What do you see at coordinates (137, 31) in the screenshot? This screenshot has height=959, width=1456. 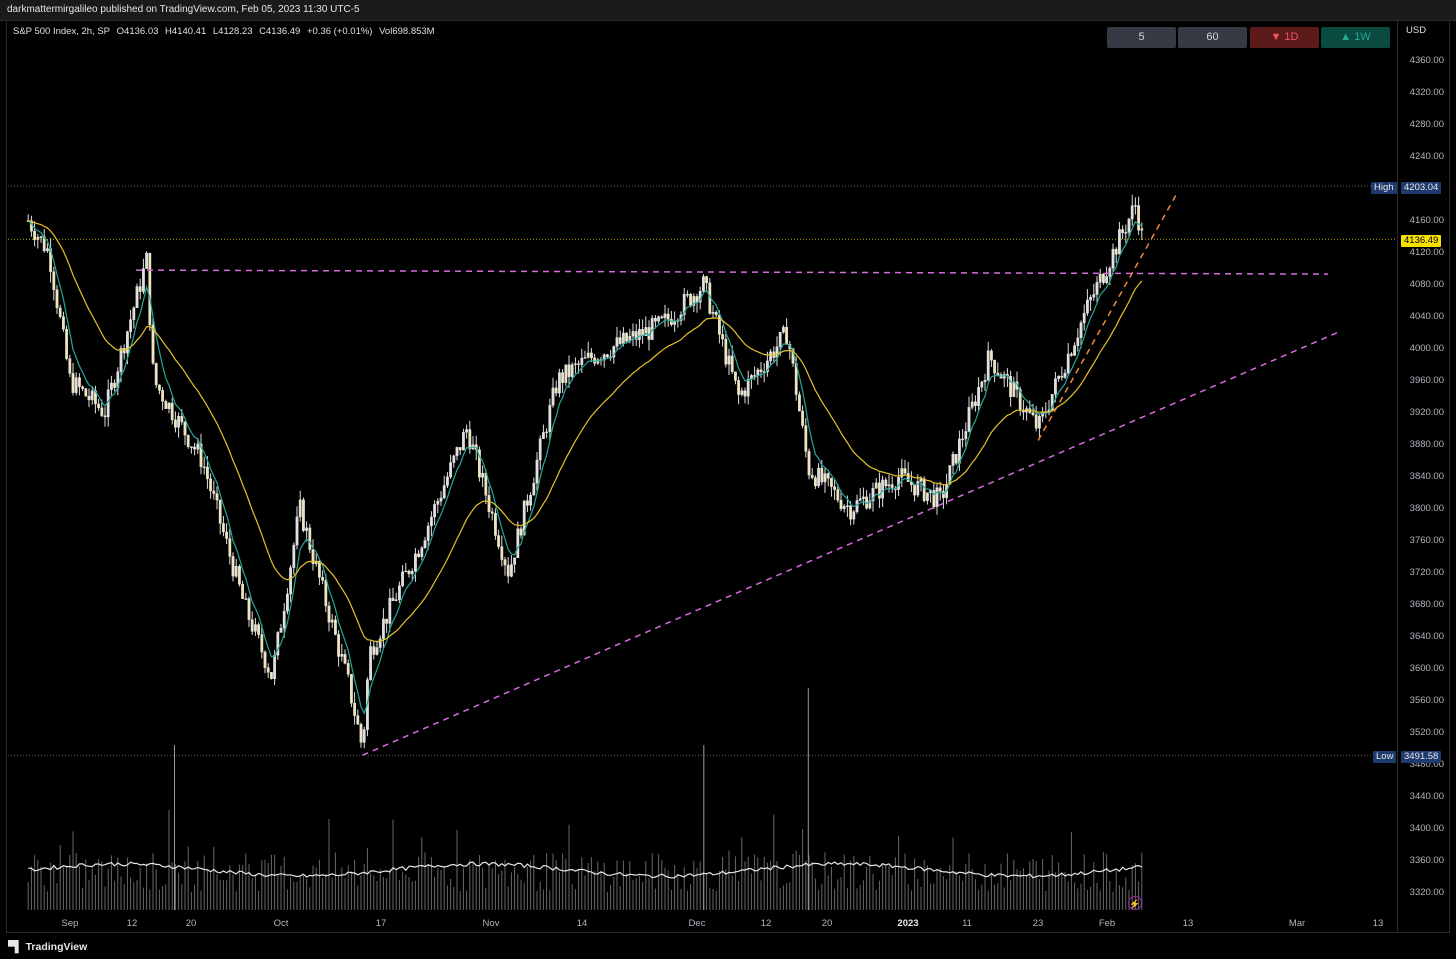 I see `legend-open: O4136.03` at bounding box center [137, 31].